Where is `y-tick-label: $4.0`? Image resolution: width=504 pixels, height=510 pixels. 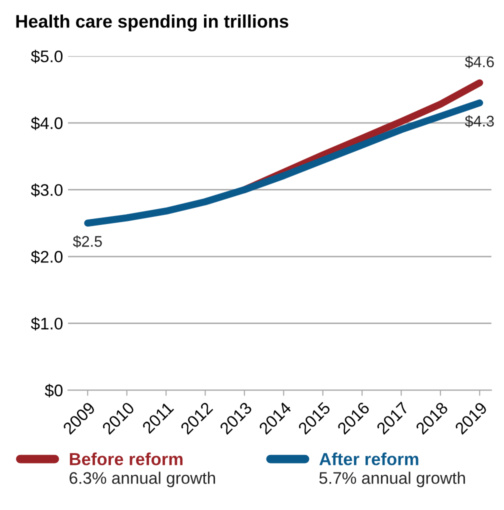
y-tick-label: $4.0 is located at coordinates (46, 123).